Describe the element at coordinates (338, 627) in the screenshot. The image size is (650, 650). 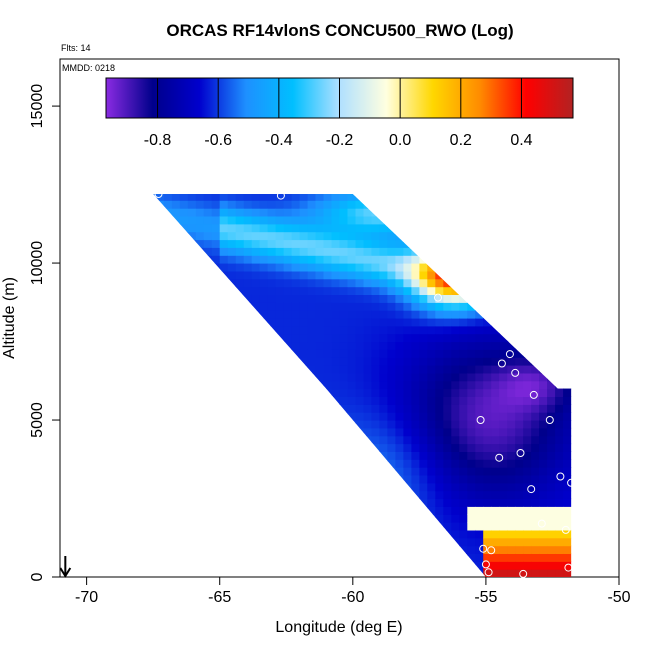
I see `x-axis-label: Longitude (deg E)` at that location.